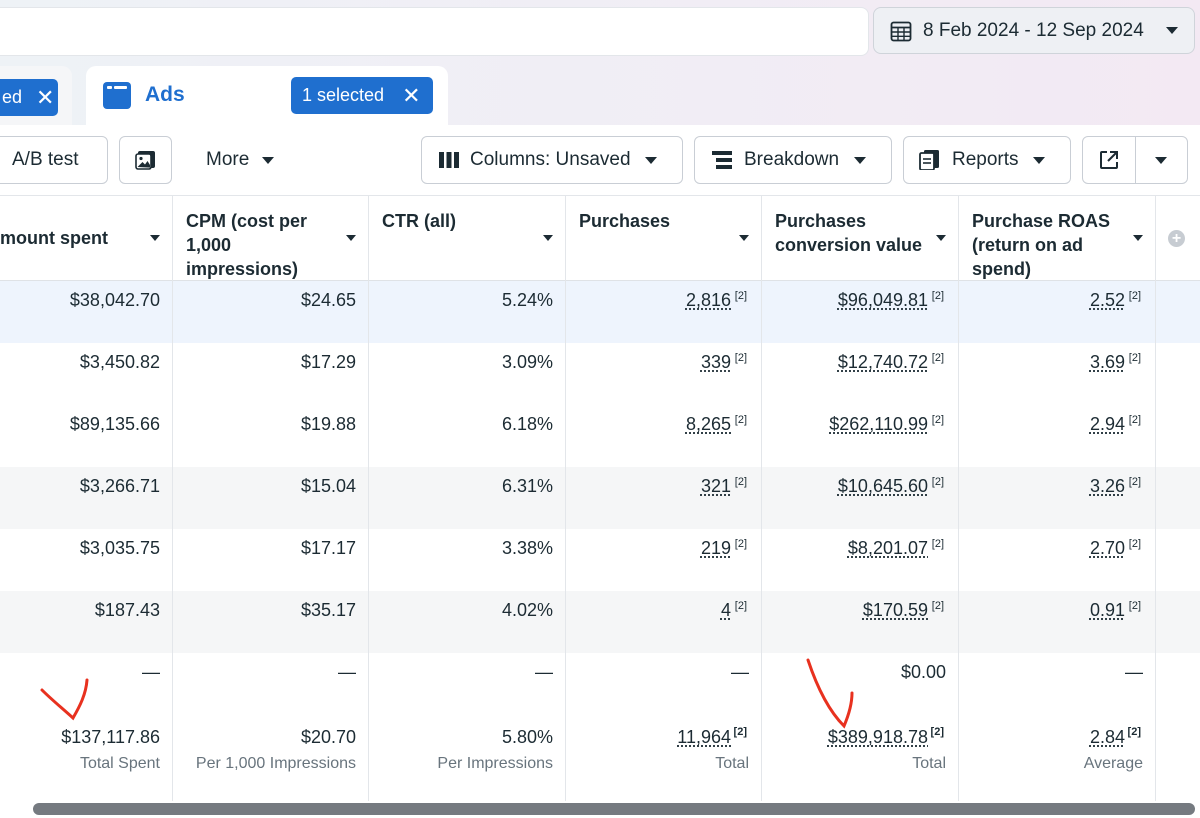  What do you see at coordinates (715, 362) in the screenshot?
I see `cell-value-link: 339` at bounding box center [715, 362].